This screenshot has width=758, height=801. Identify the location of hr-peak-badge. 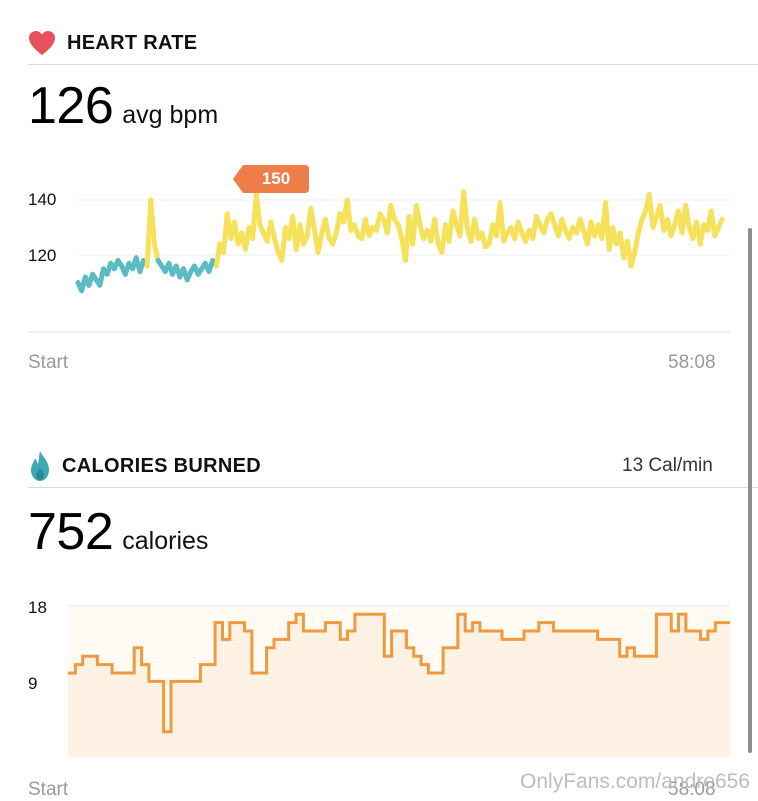
(271, 179).